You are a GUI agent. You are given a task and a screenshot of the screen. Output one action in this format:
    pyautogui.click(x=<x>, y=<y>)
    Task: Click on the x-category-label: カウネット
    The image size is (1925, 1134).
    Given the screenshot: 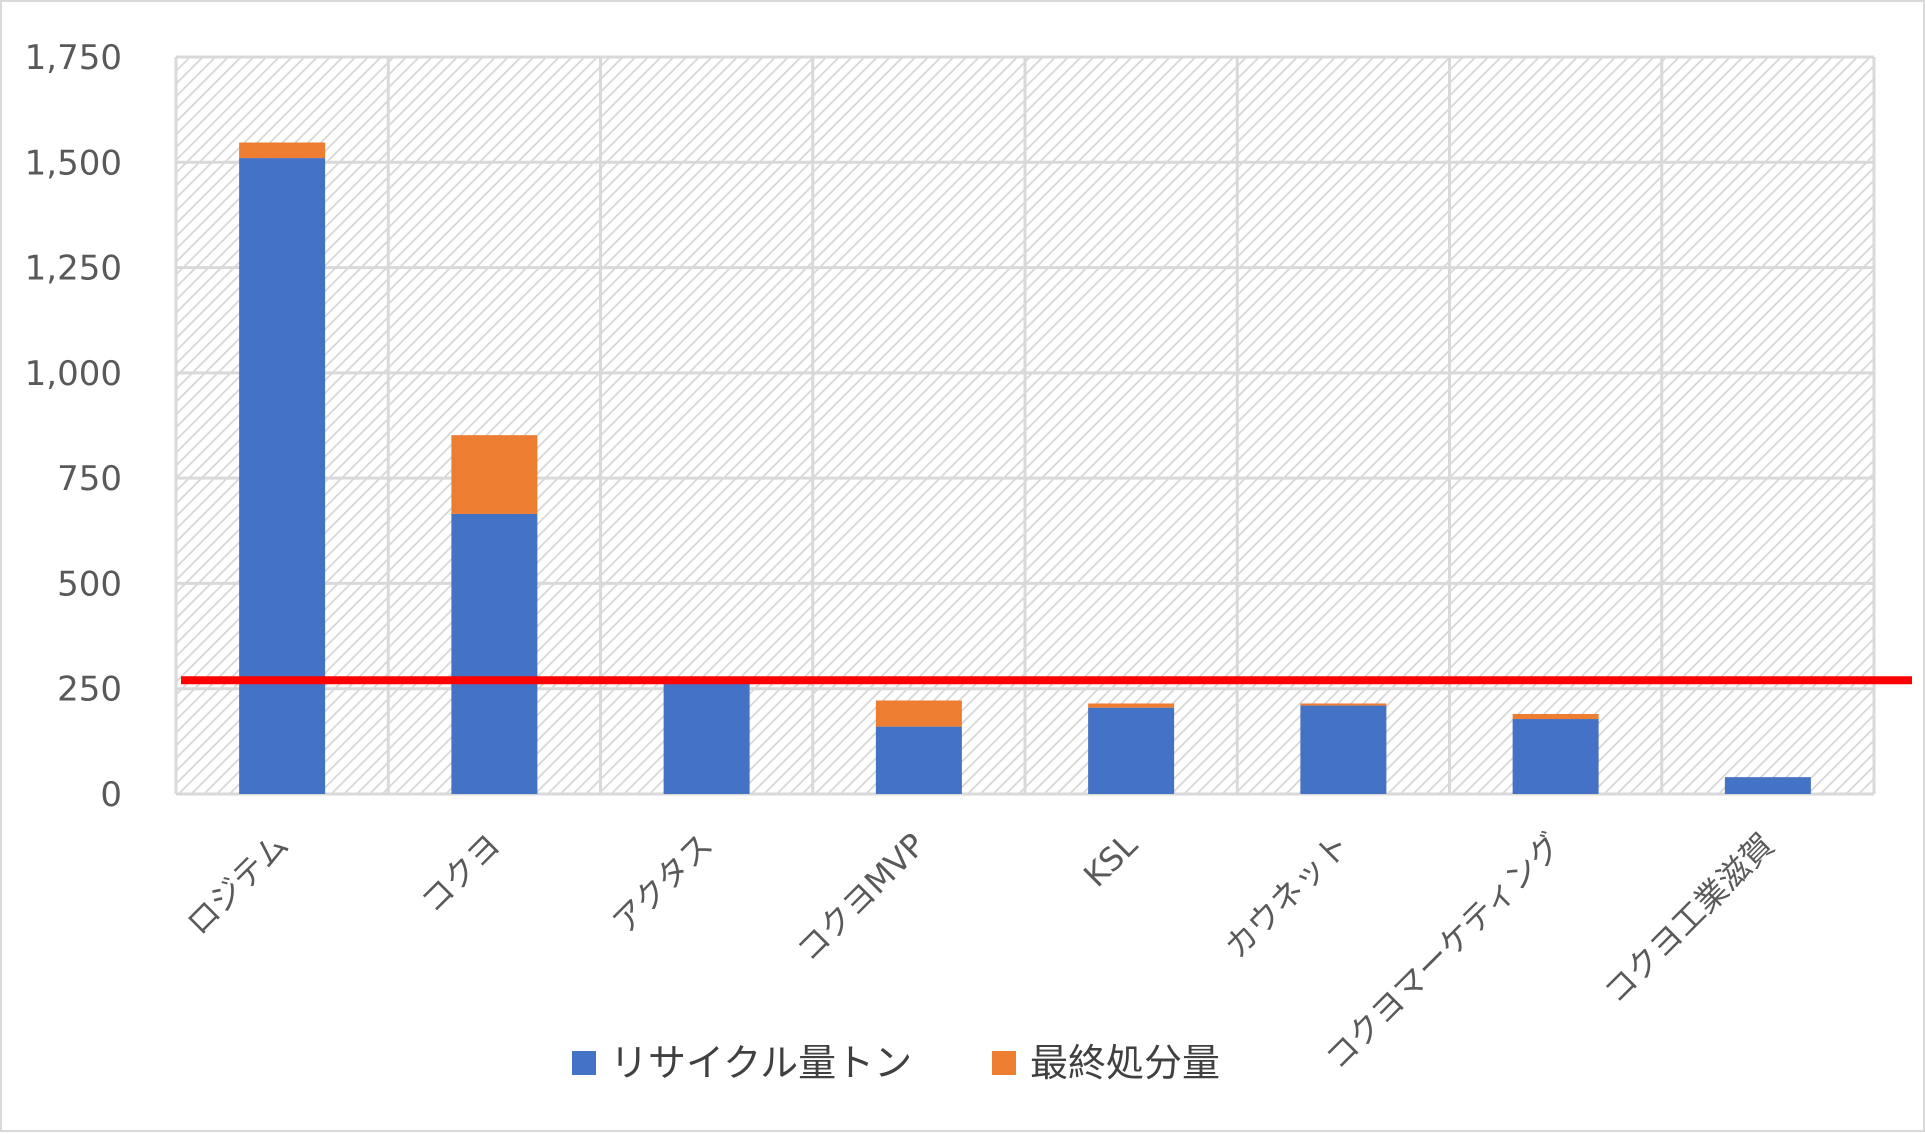 What is the action you would take?
    pyautogui.click(x=1287, y=896)
    